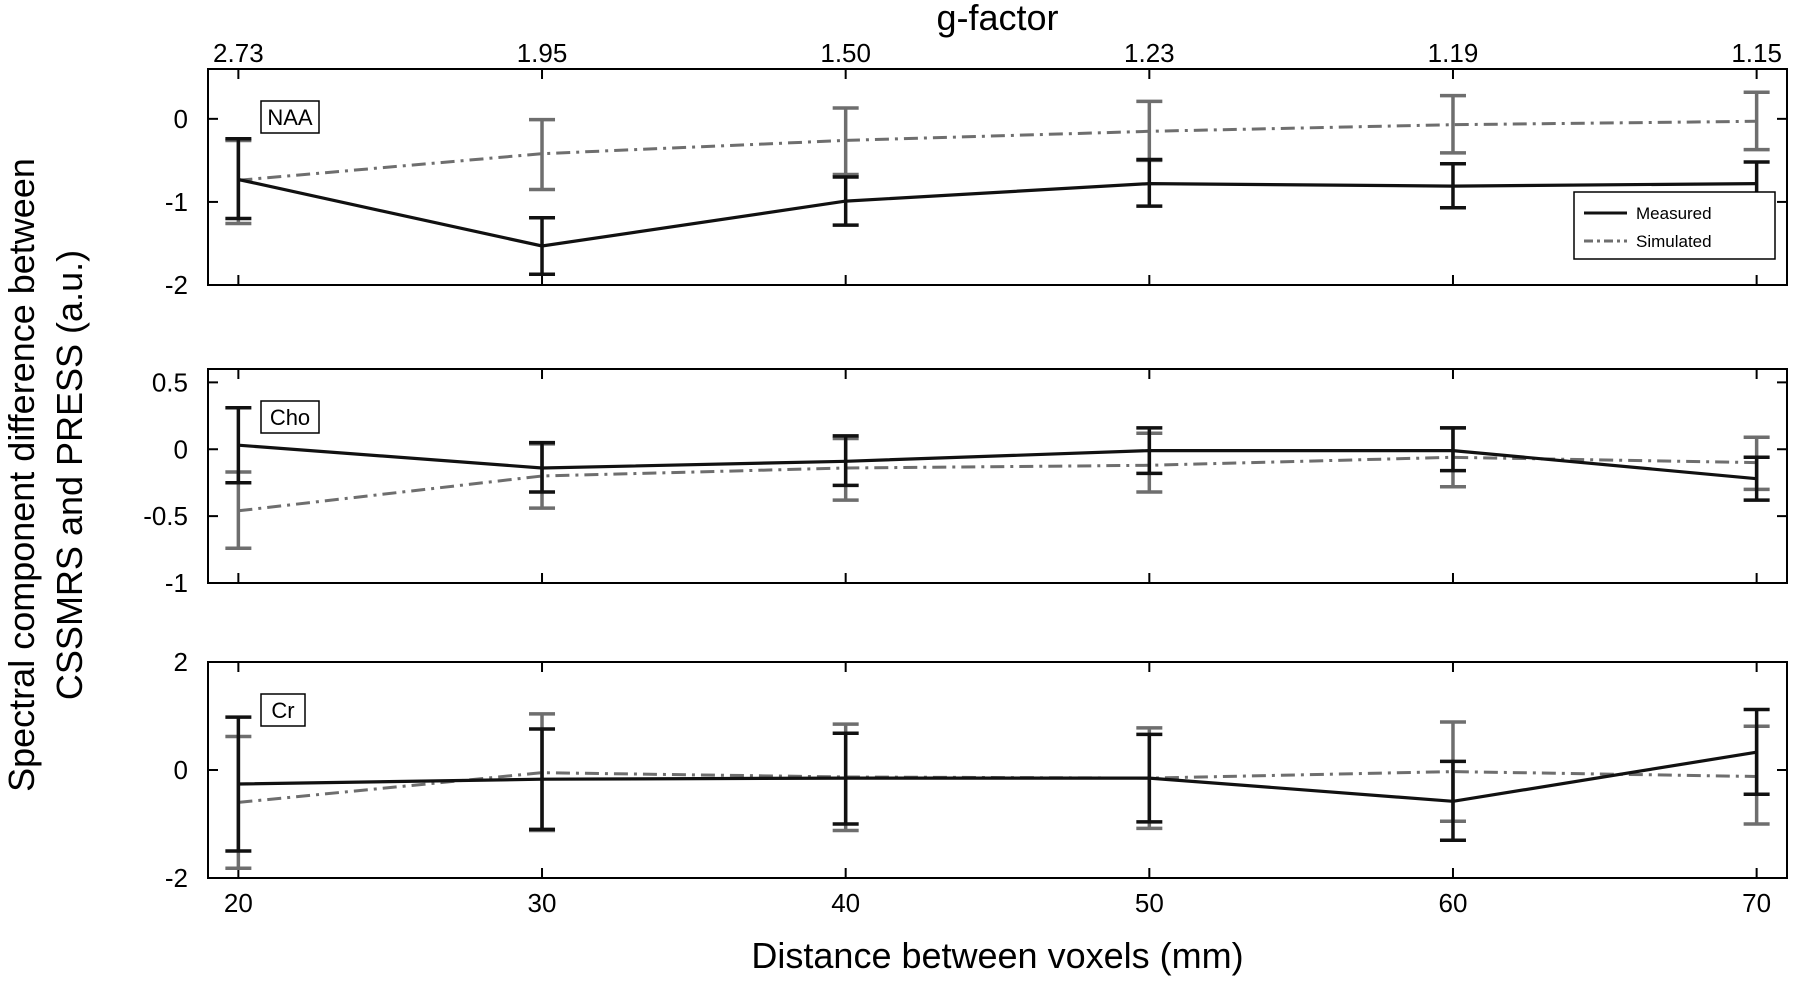 The image size is (1800, 987). I want to click on legend-frame, so click(1674, 225).